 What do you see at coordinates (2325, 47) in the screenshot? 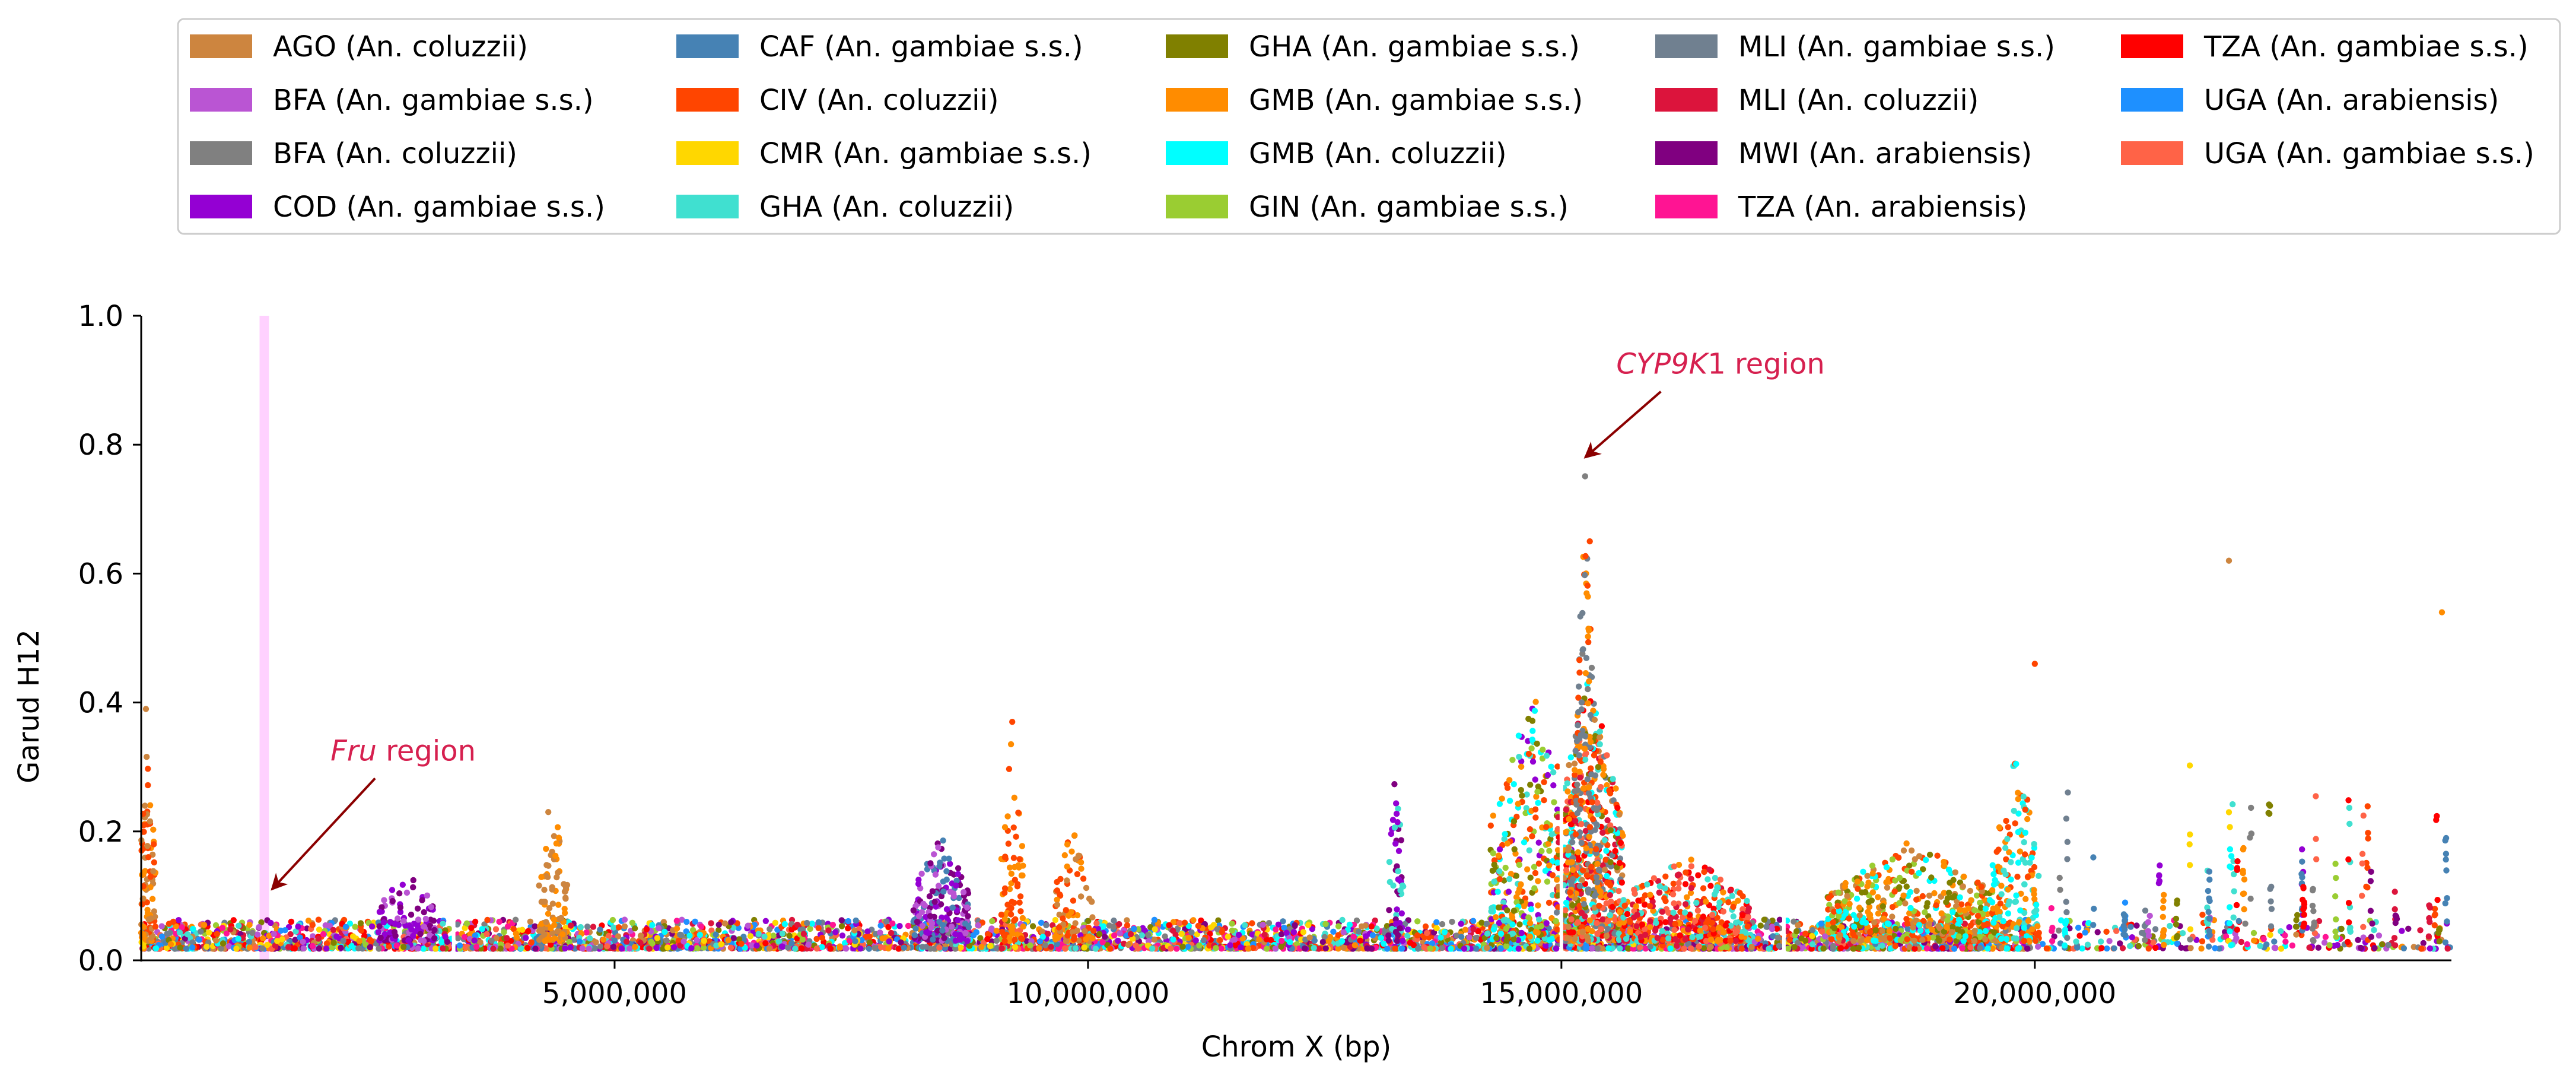
I see `legend-item: TZA (An. gambiae s.s.)` at bounding box center [2325, 47].